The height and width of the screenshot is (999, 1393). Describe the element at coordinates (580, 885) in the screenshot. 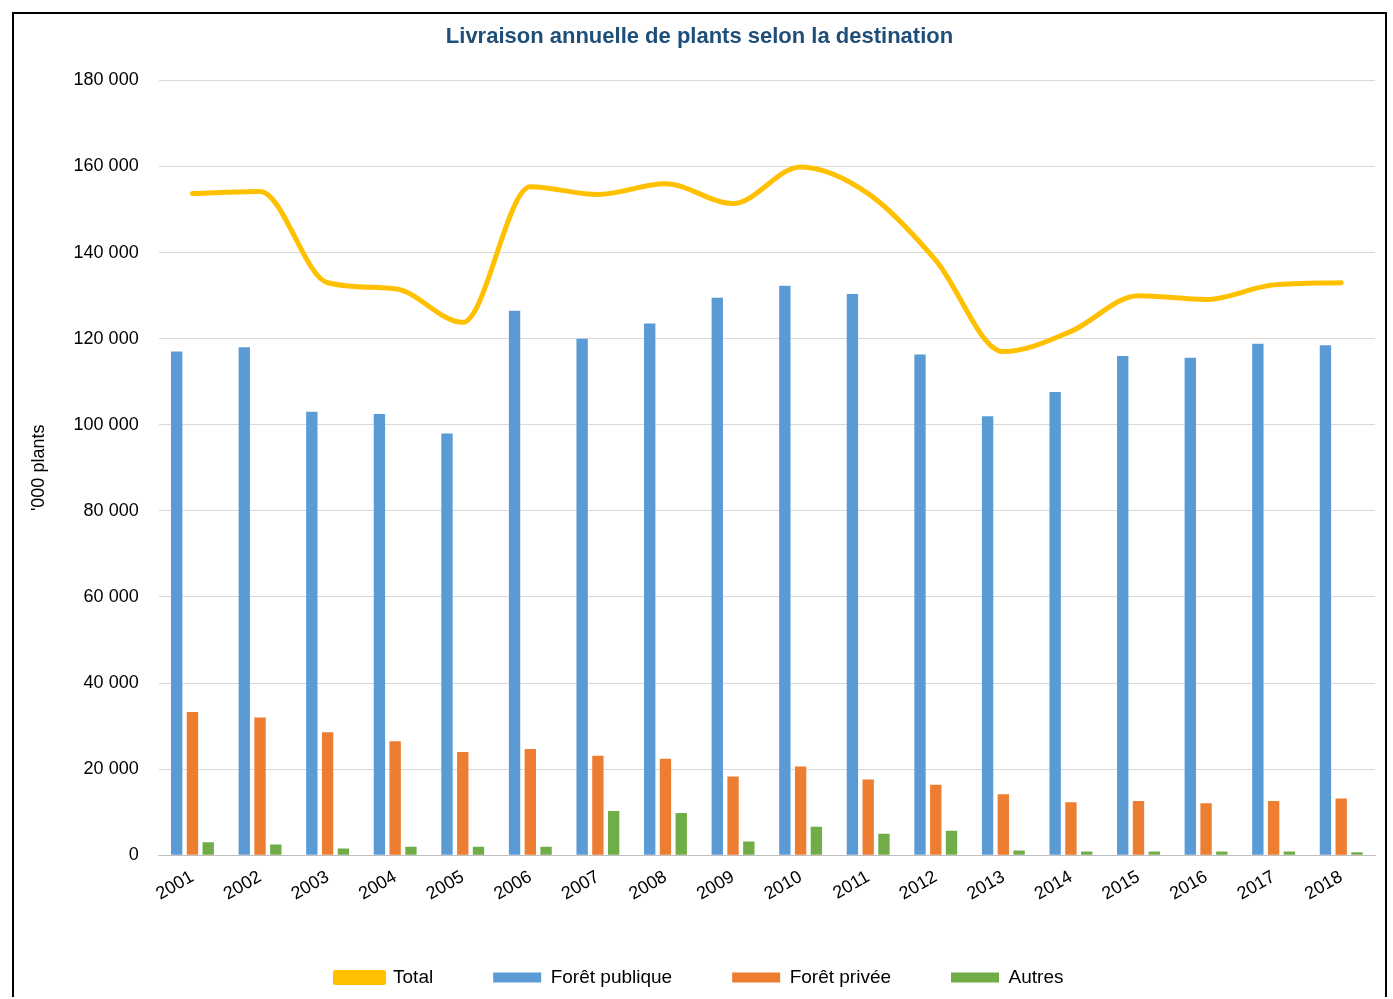

I see `x-tick-label: 2007` at that location.